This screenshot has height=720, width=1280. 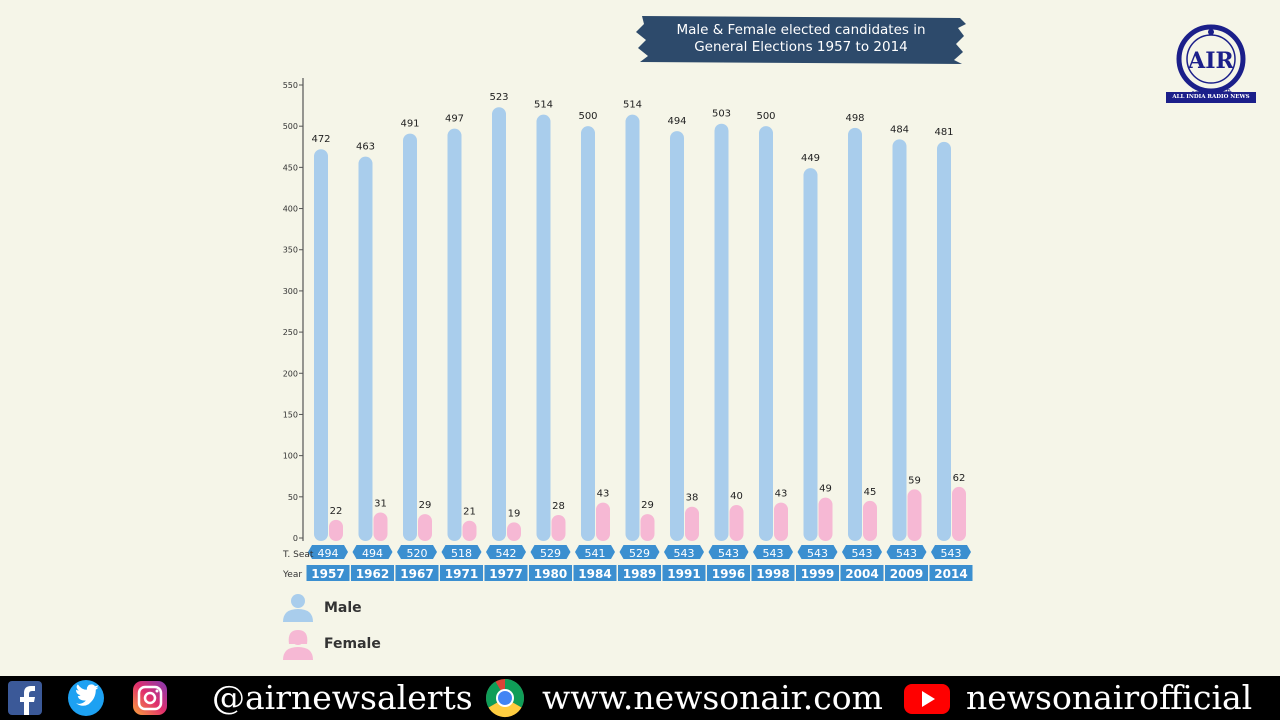 What do you see at coordinates (505, 698) in the screenshot?
I see `chrome-icon` at bounding box center [505, 698].